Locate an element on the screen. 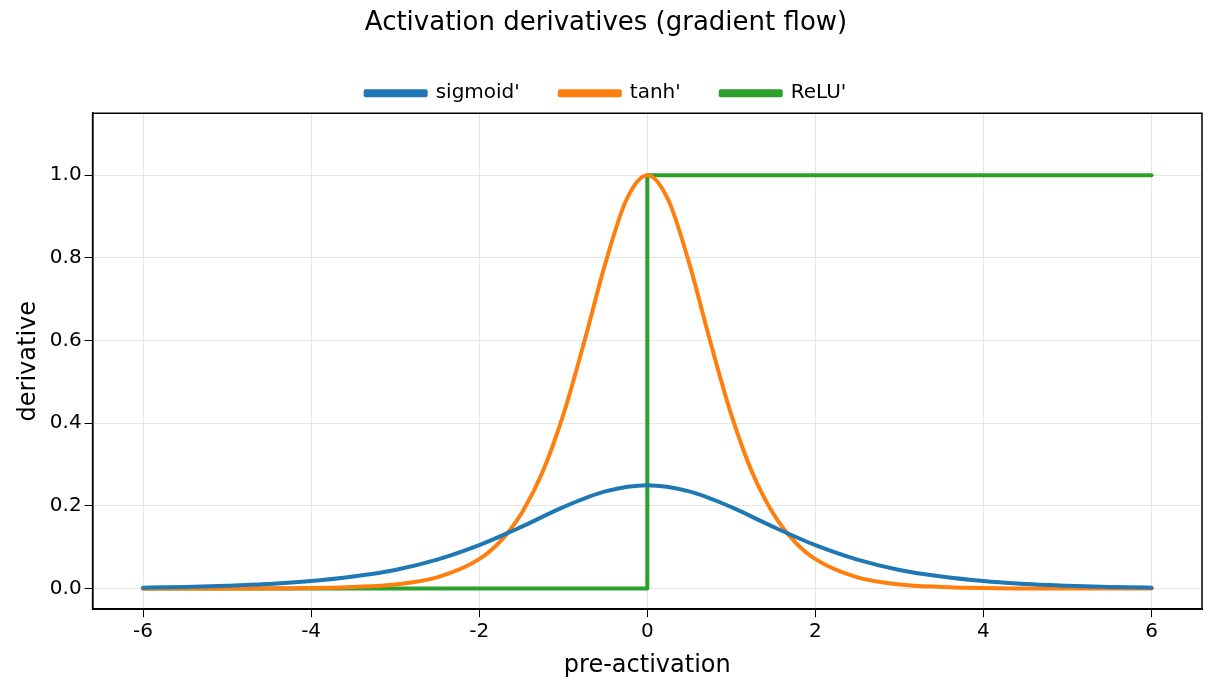 The height and width of the screenshot is (688, 1212). y-tick-label: 0.4 is located at coordinates (65, 421).